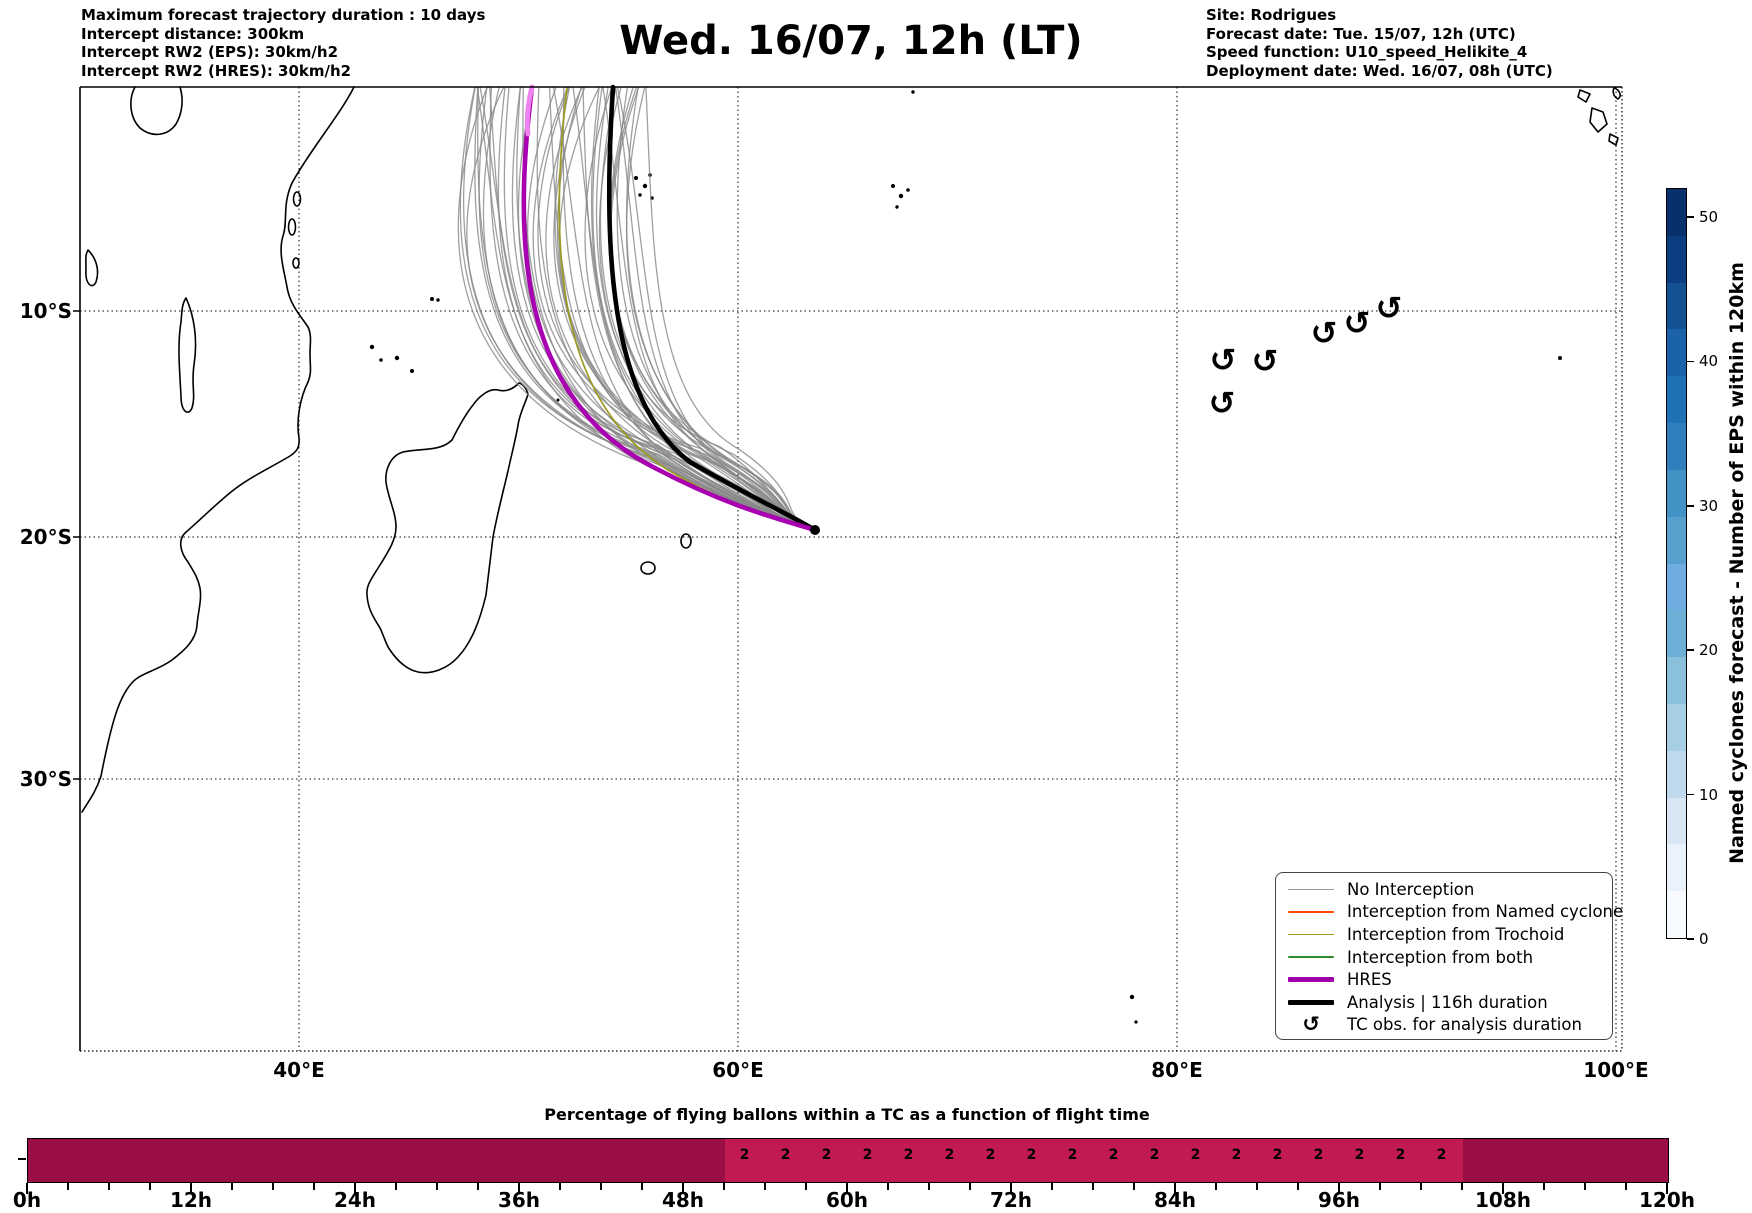 Image resolution: width=1752 pixels, height=1213 pixels. I want to click on island-pemba, so click(297, 199).